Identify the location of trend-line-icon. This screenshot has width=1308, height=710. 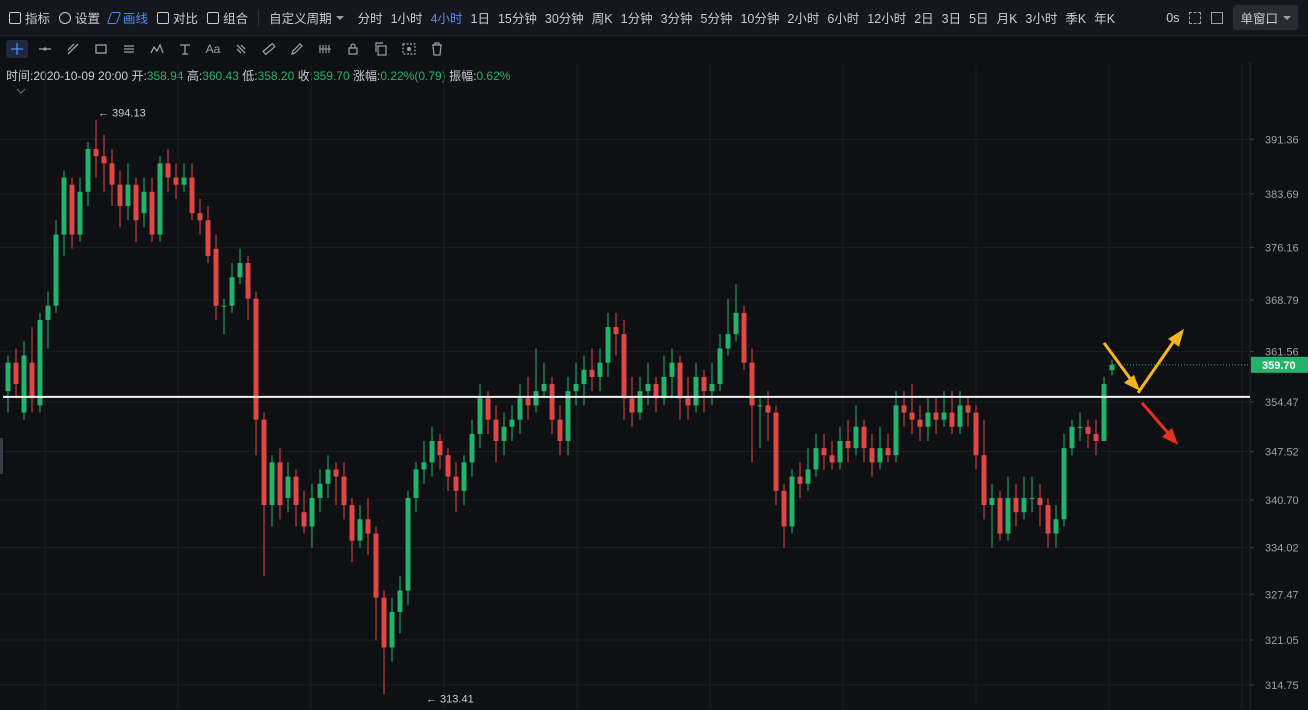
(73, 49).